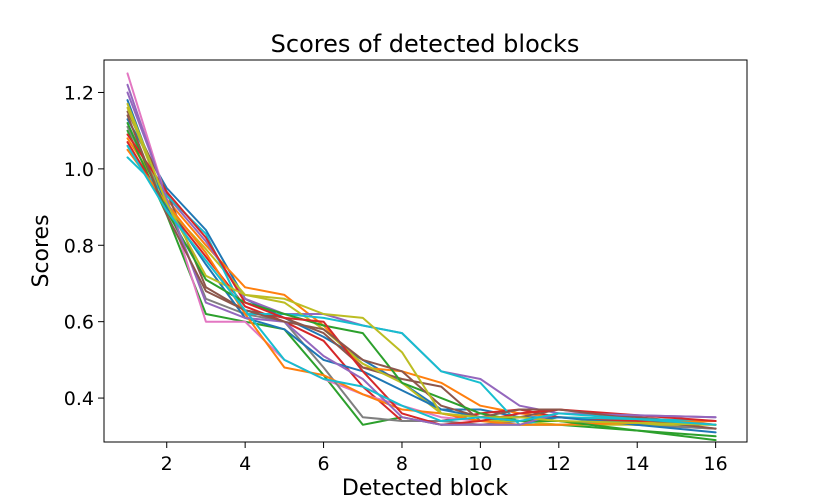 This screenshot has height=498, width=830. What do you see at coordinates (79, 170) in the screenshot?
I see `y-tick-label: 1.0` at bounding box center [79, 170].